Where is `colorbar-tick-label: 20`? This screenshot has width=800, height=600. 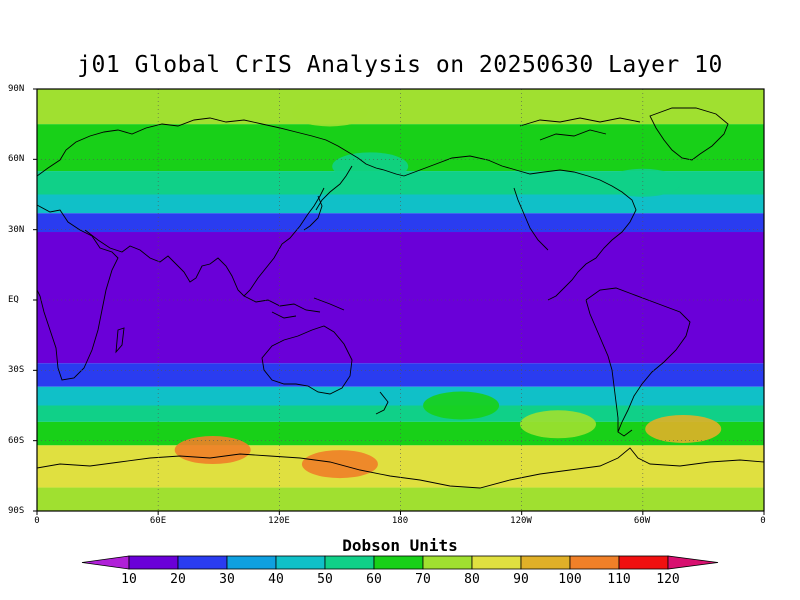 colorbar-tick-label: 20 is located at coordinates (178, 579).